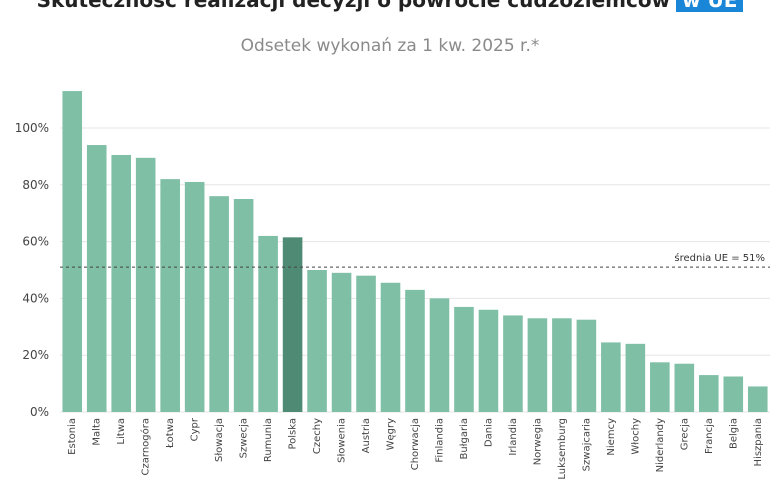 This screenshot has width=780, height=488. What do you see at coordinates (96, 279) in the screenshot?
I see `bar-malta` at bounding box center [96, 279].